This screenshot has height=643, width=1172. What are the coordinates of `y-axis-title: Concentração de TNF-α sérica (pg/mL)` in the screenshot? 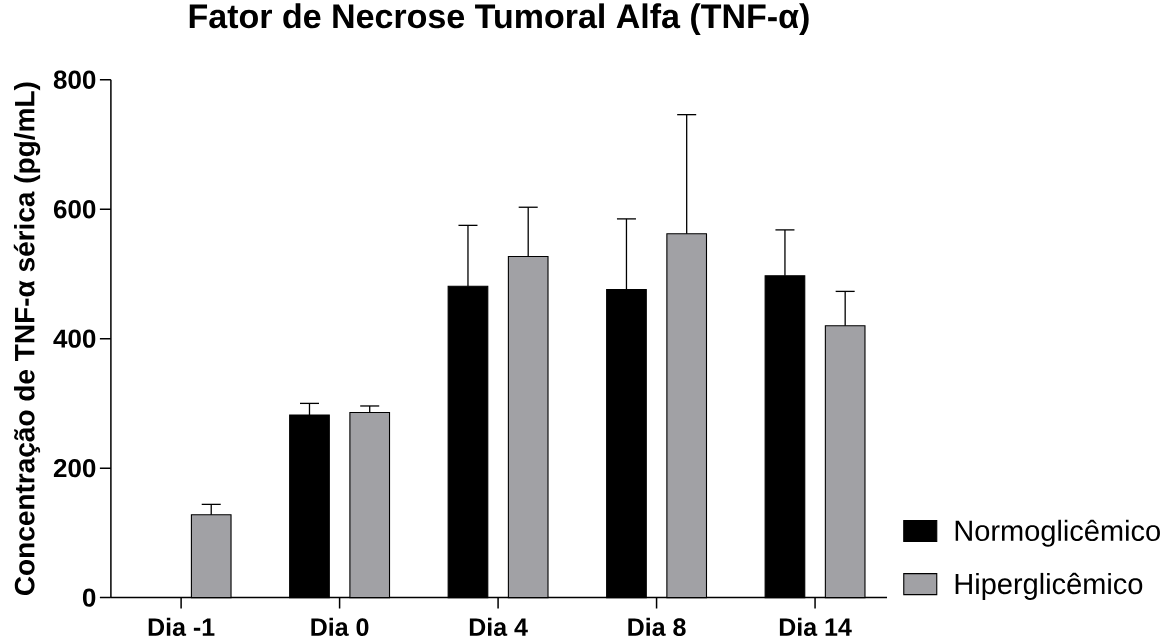 It's located at (27, 339).